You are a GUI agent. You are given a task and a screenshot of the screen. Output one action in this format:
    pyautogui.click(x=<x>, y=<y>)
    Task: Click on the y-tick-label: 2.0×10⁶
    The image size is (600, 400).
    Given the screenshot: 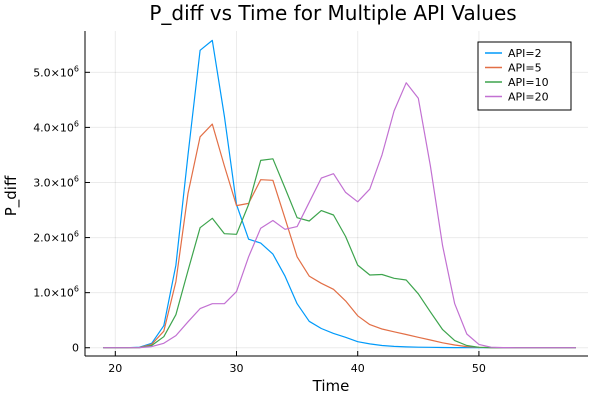 What is the action you would take?
    pyautogui.click(x=56, y=237)
    